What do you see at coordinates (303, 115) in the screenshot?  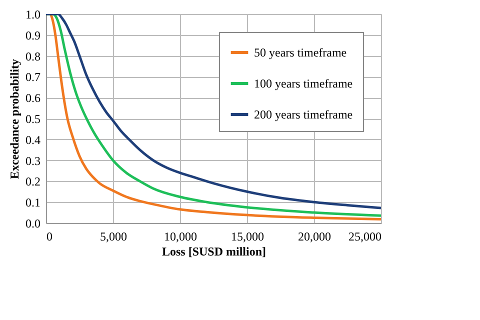 I see `legend-label: 200 years timeframe` at bounding box center [303, 115].